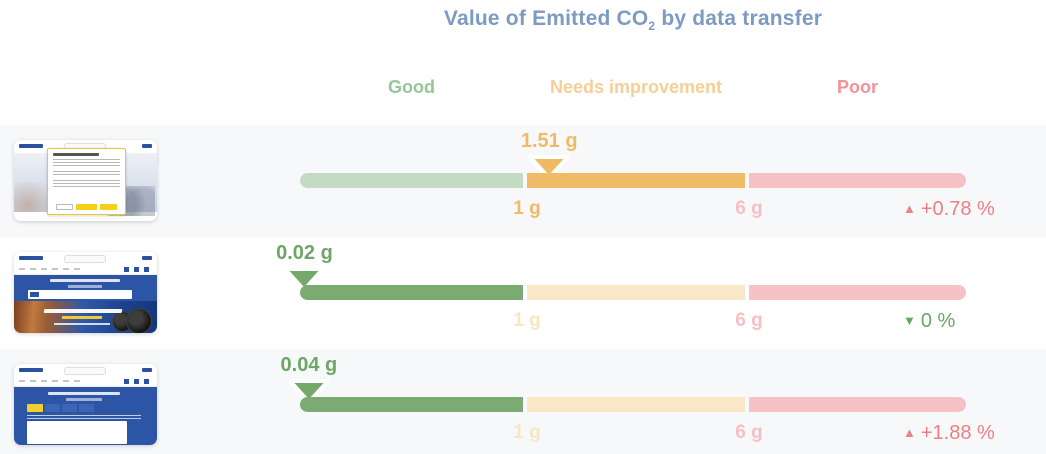 Image resolution: width=1046 pixels, height=454 pixels. Describe the element at coordinates (64, 207) in the screenshot. I see `modal-outline-button` at that location.